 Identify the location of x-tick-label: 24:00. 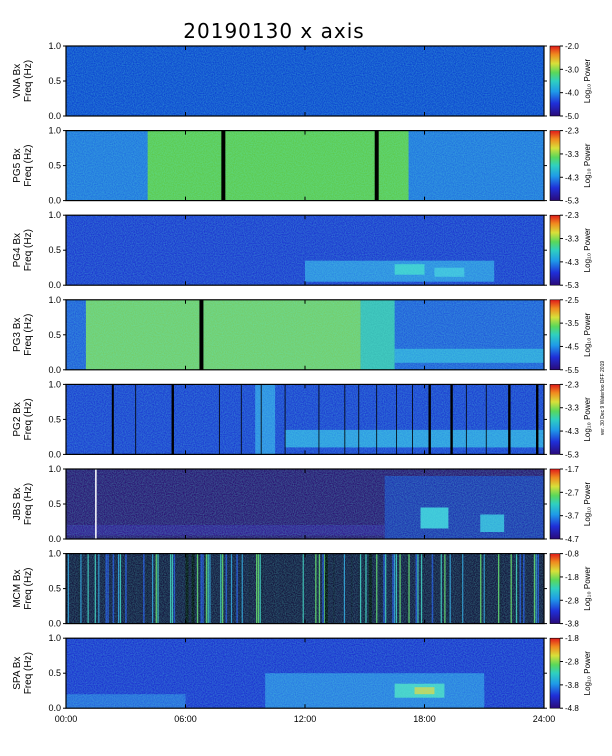
(544, 719).